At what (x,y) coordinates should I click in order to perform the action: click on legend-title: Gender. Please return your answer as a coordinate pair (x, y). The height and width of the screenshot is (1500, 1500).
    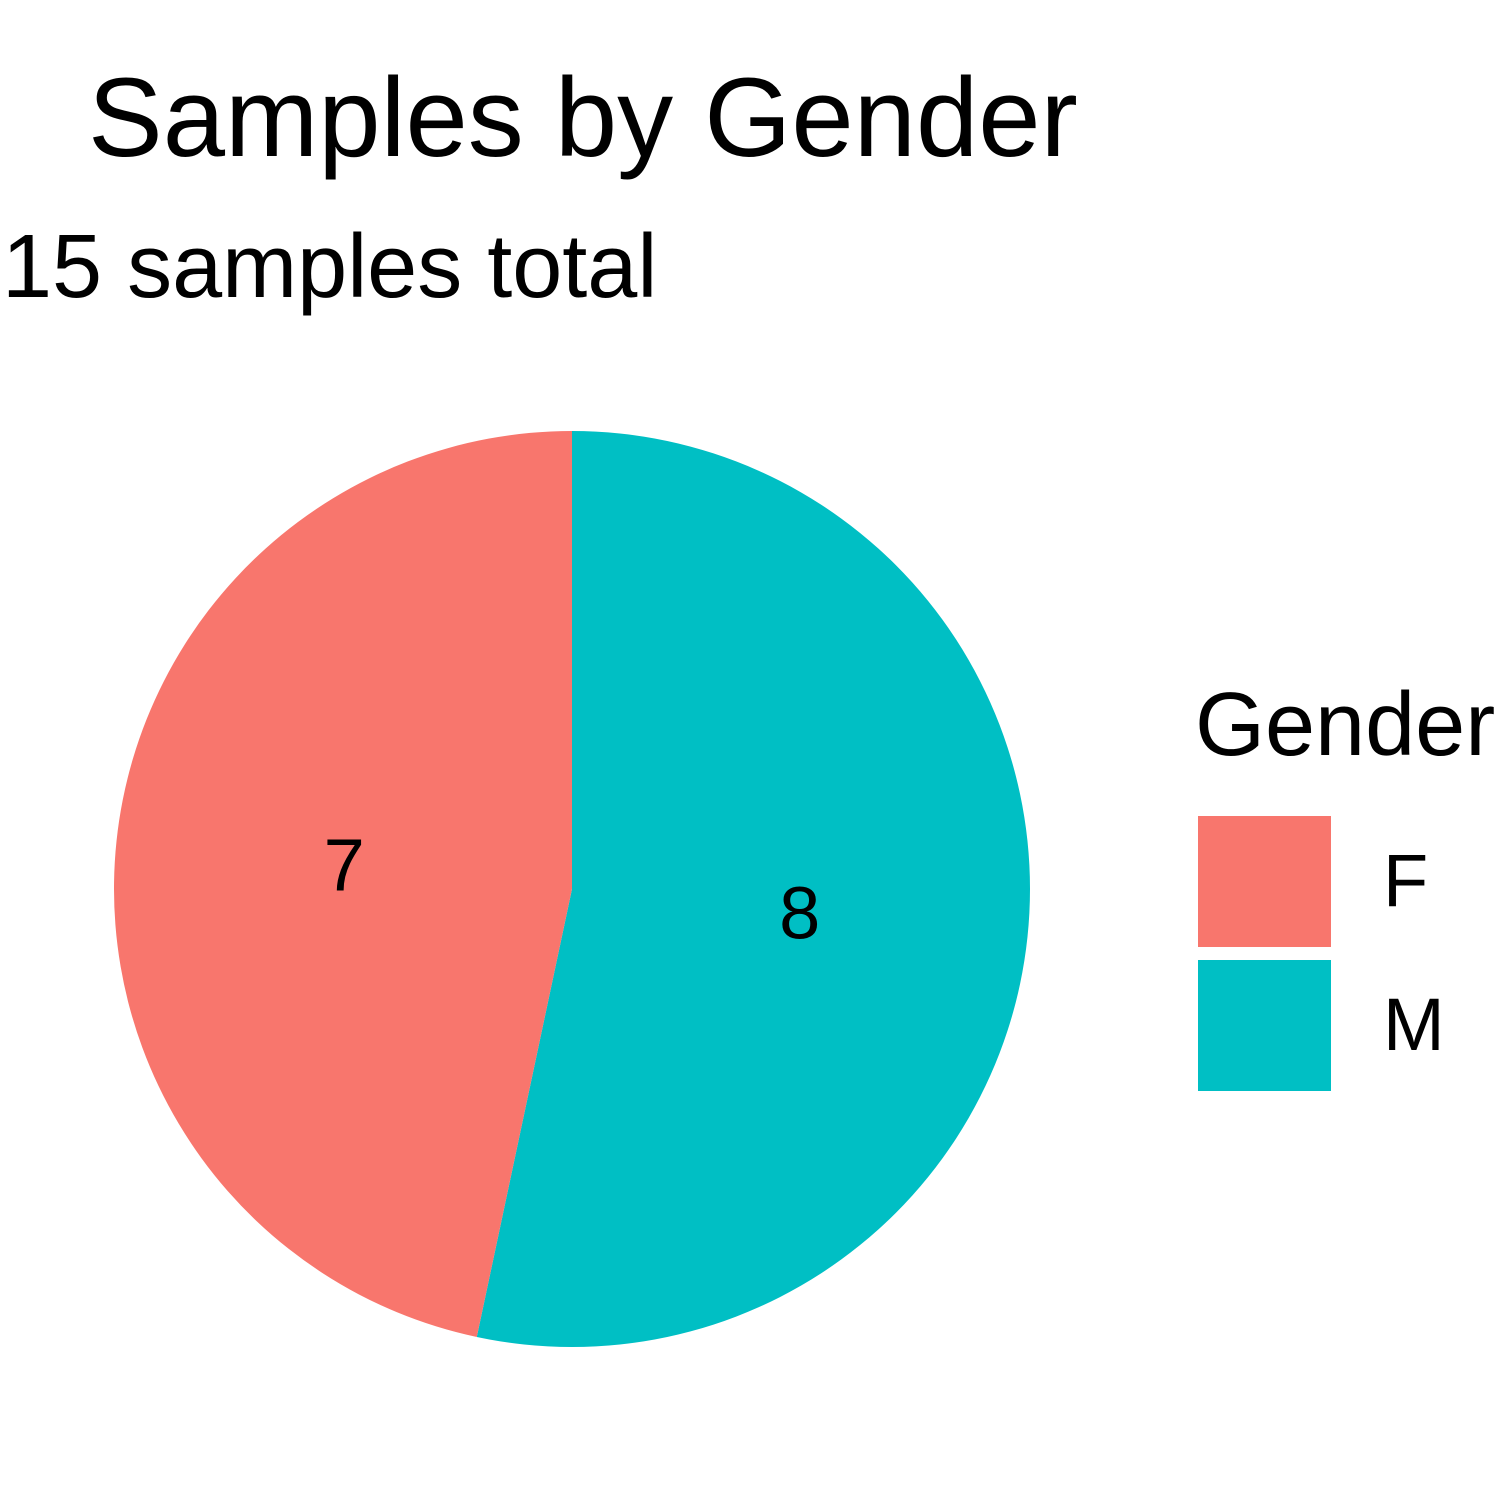
    Looking at the image, I should click on (1345, 725).